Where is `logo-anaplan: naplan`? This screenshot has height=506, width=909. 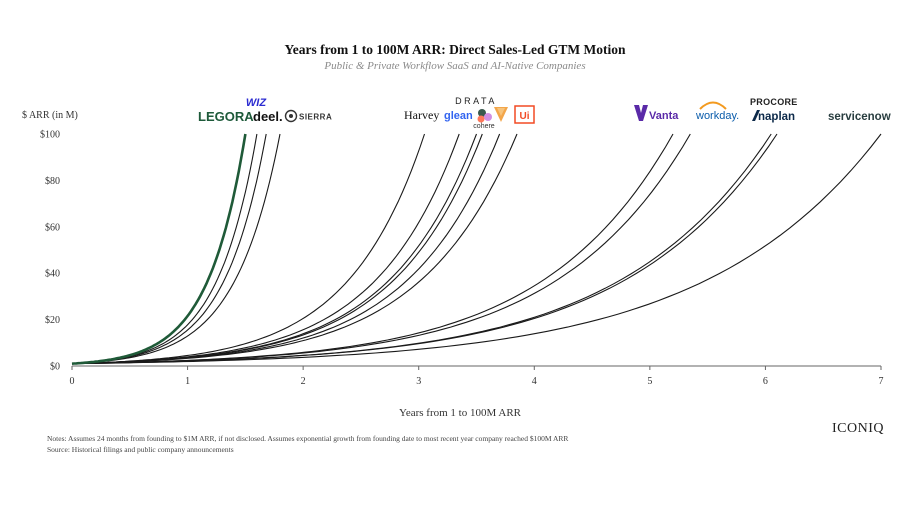 logo-anaplan: naplan is located at coordinates (773, 116).